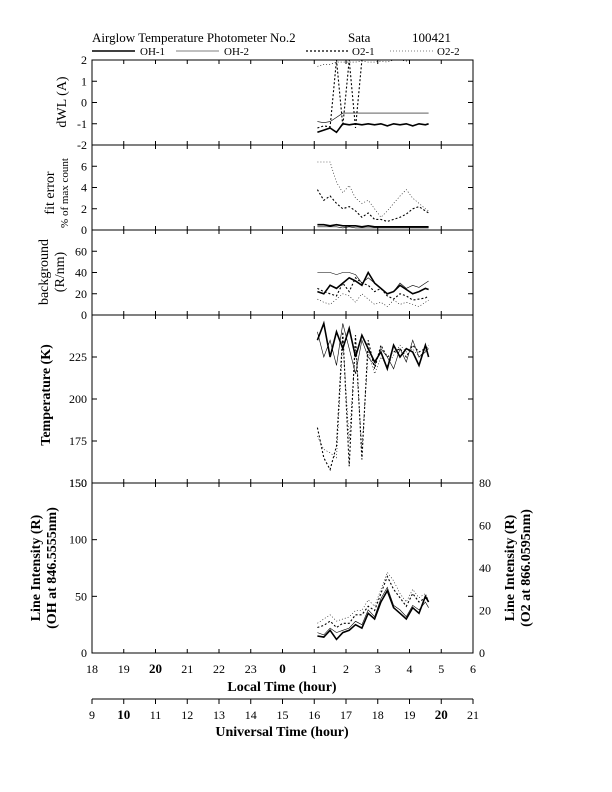  What do you see at coordinates (219, 669) in the screenshot?
I see `local-time-tick-label: 22` at bounding box center [219, 669].